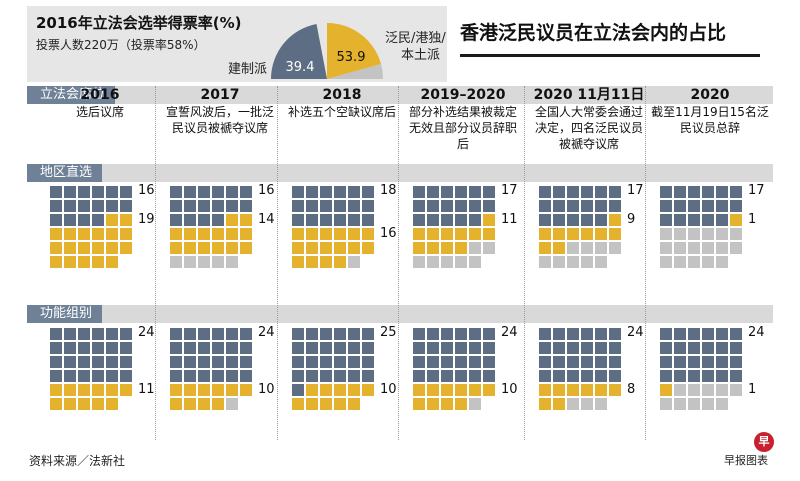 This screenshot has width=800, height=481. What do you see at coordinates (421, 55) in the screenshot?
I see `dem-camp-label-line2: 本土派` at bounding box center [421, 55].